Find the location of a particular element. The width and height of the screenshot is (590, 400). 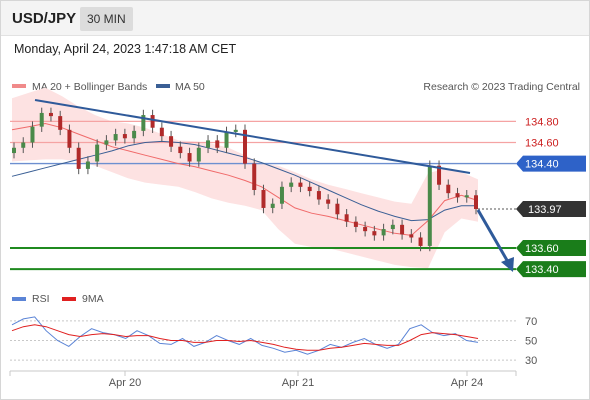

rsi-tick-label-70: 70 is located at coordinates (531, 322).